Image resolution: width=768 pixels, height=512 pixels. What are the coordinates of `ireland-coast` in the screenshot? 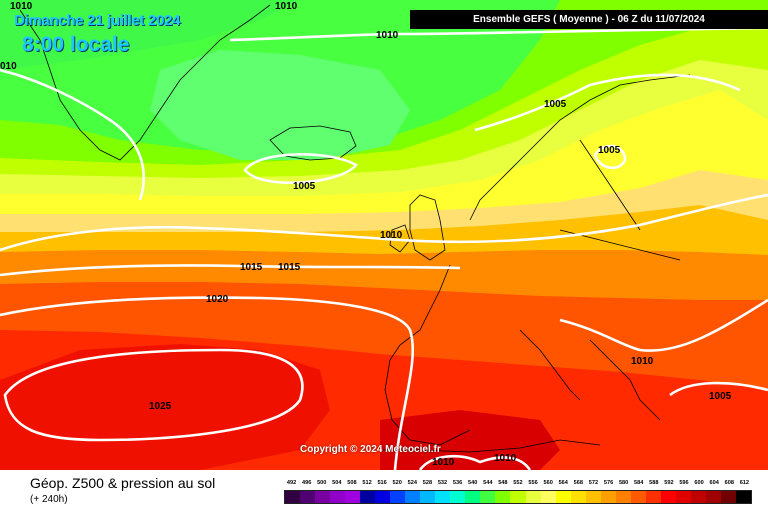 It's located at (400, 238).